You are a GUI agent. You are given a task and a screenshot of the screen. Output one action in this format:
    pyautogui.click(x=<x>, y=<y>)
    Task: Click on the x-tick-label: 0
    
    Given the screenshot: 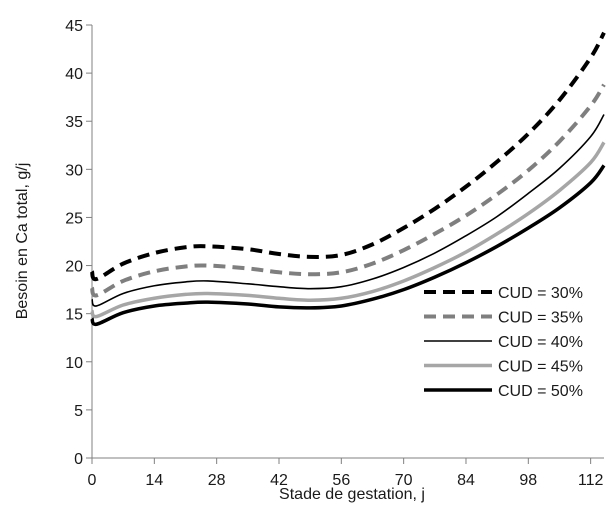 What is the action you would take?
    pyautogui.click(x=92, y=480)
    